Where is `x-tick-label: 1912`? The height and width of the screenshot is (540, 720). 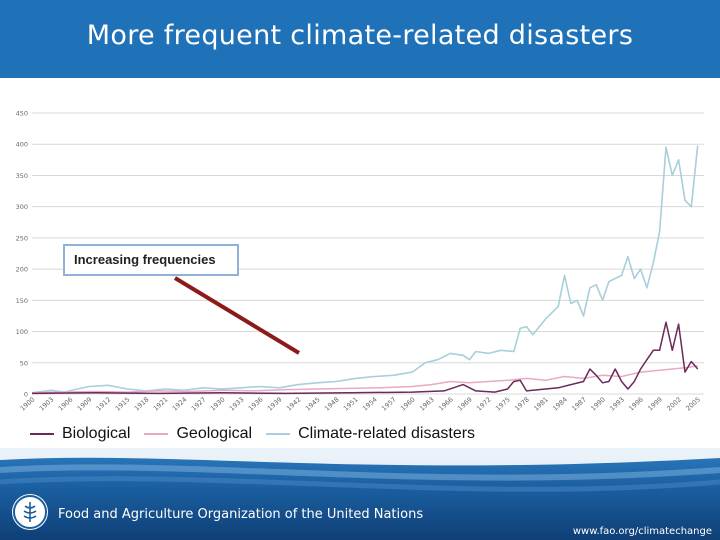 x-tick-label: 1912 is located at coordinates (104, 404).